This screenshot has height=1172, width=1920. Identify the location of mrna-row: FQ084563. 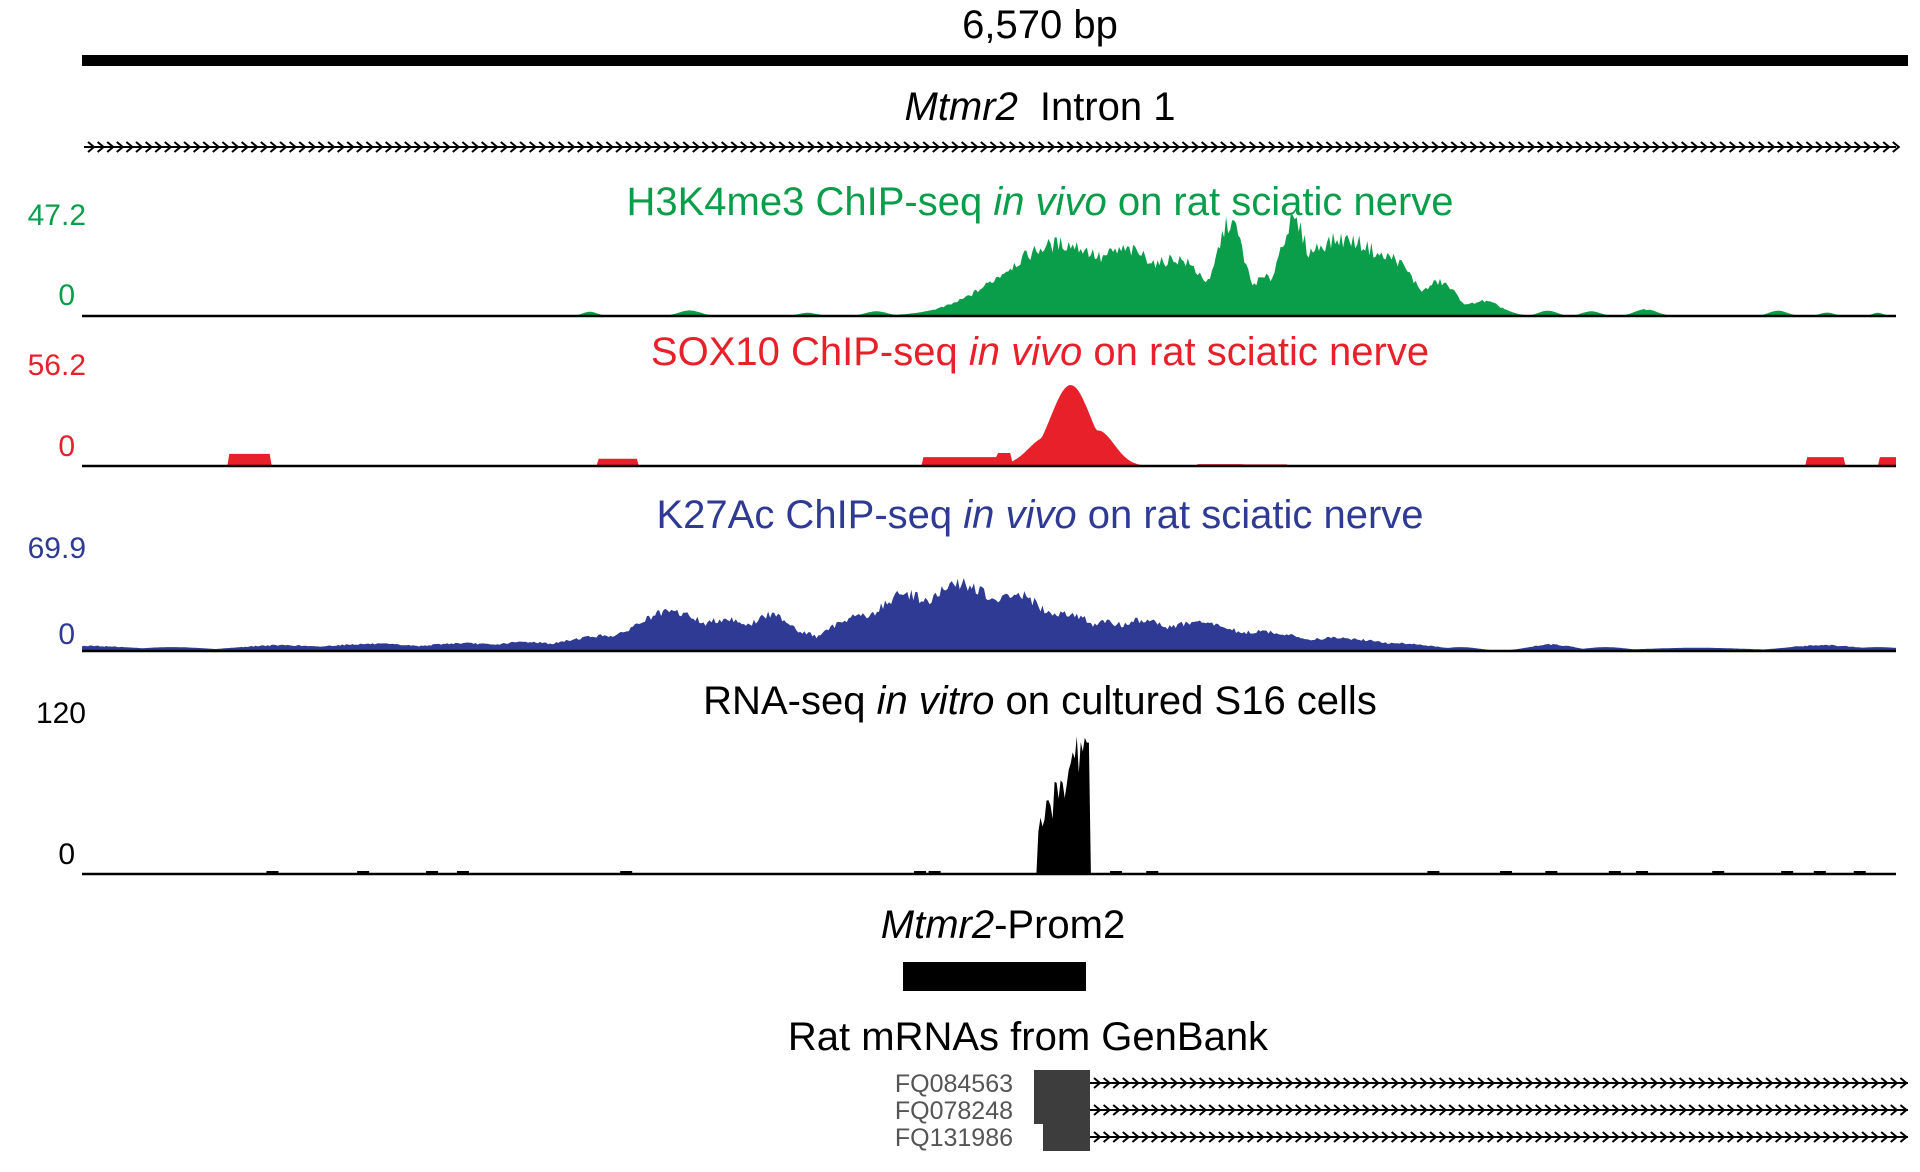
(1401, 1084).